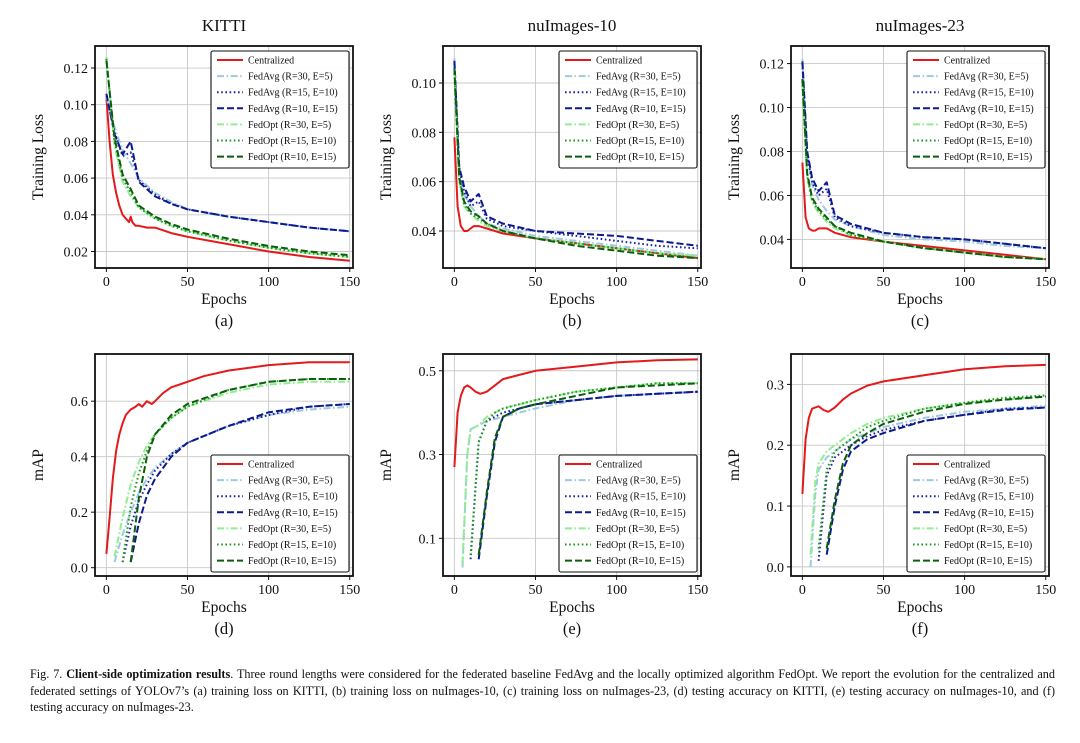 This screenshot has width=1080, height=743. Describe the element at coordinates (920, 628) in the screenshot. I see `panel-label: (f)` at that location.